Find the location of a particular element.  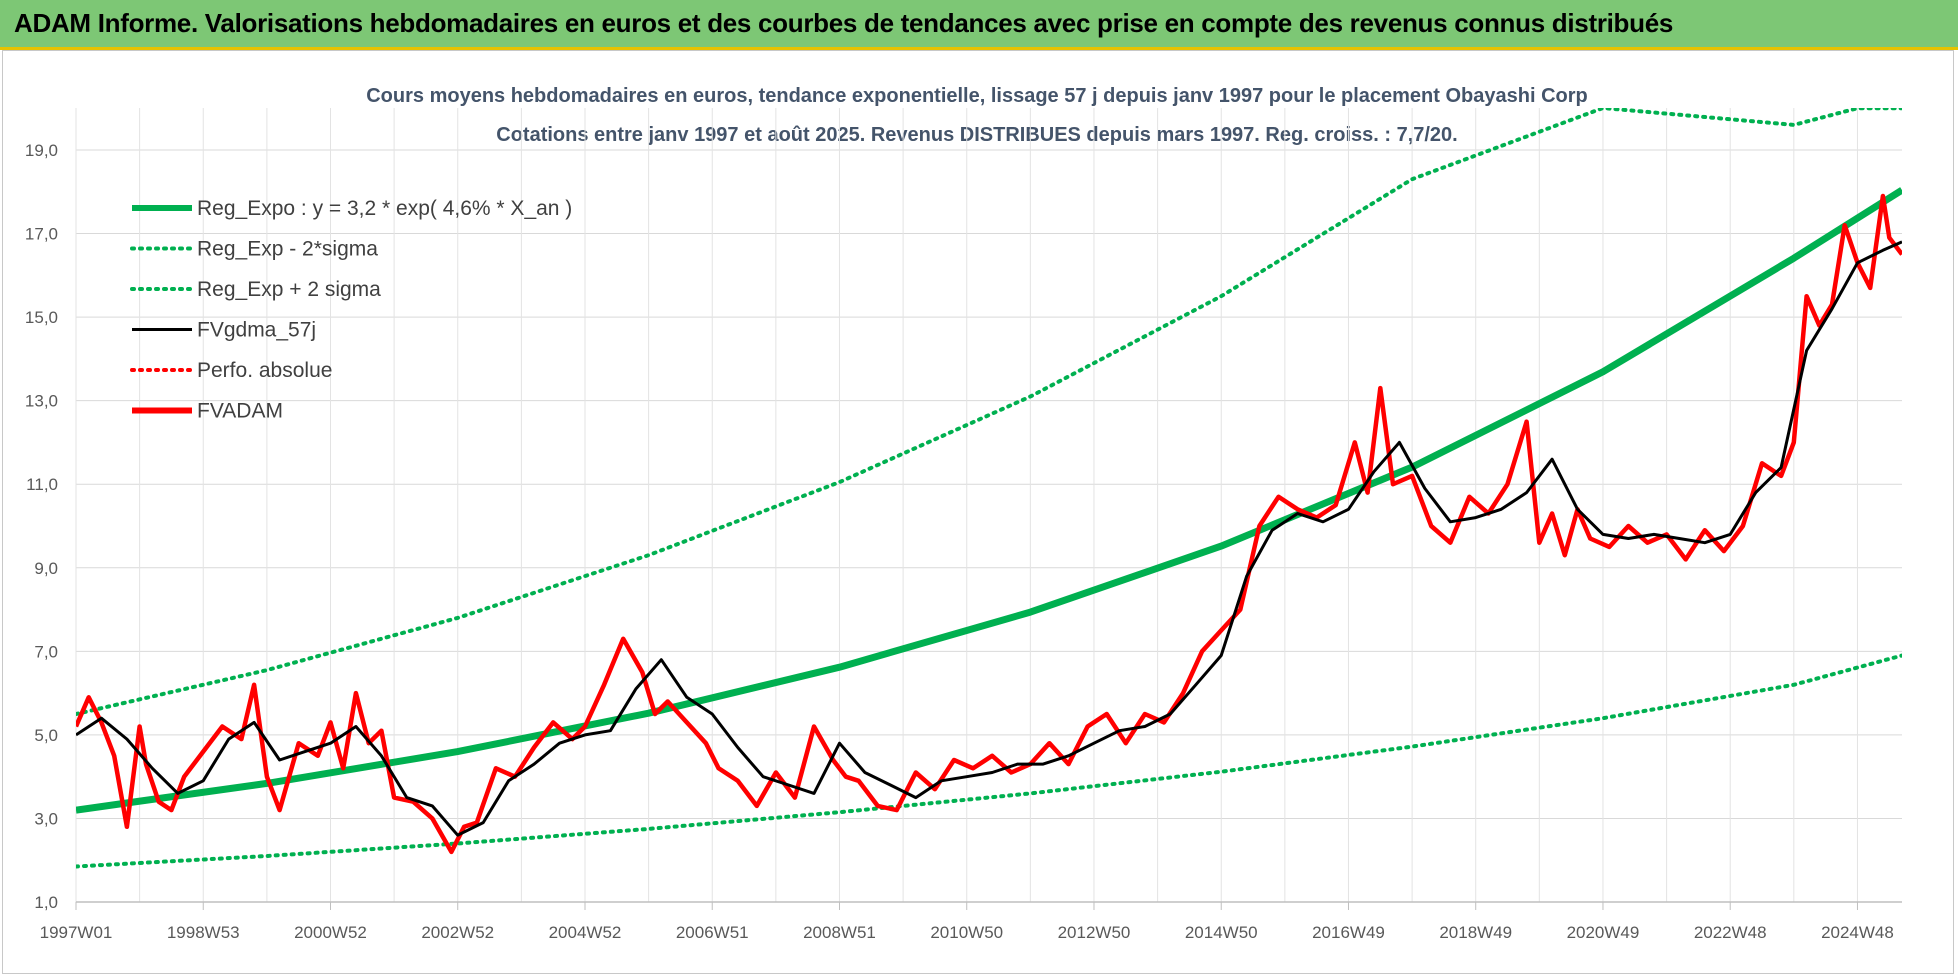

x-tick-label: 2004W52 is located at coordinates (585, 932).